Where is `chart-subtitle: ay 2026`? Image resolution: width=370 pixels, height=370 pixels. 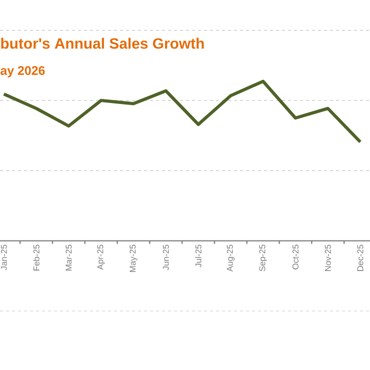
chart-subtitle: ay 2026 is located at coordinates (22, 72).